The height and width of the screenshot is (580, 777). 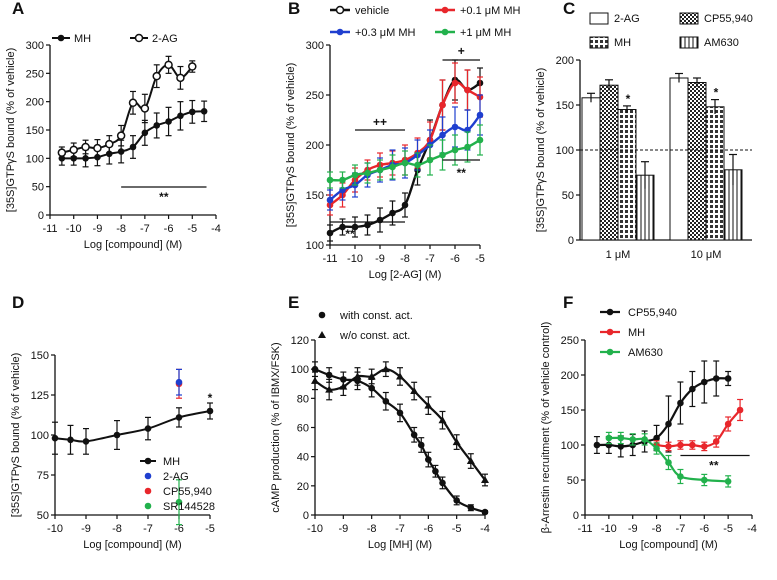 What do you see at coordinates (303, 458) in the screenshot?
I see `y-tick-label: 40` at bounding box center [303, 458].